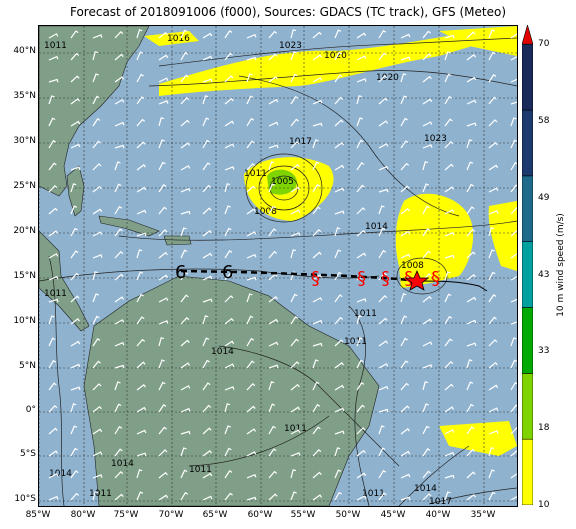 This screenshot has width=576, height=529. What do you see at coordinates (544, 120) in the screenshot?
I see `colorbar-tick-label: 58` at bounding box center [544, 120].